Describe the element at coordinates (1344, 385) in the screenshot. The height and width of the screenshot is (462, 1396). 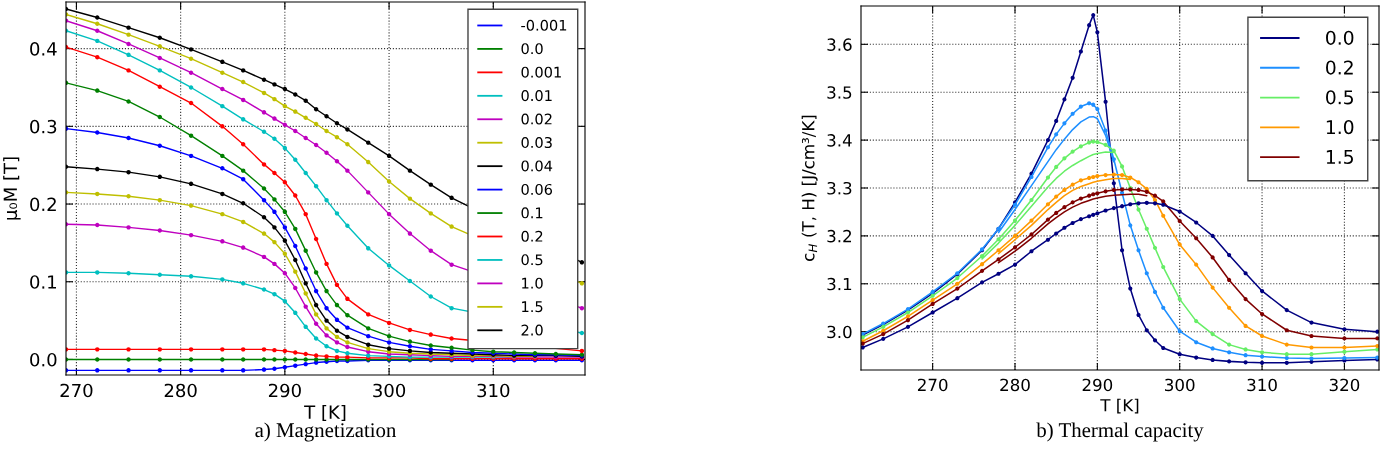
I see `x-tick-label: 320` at that location.